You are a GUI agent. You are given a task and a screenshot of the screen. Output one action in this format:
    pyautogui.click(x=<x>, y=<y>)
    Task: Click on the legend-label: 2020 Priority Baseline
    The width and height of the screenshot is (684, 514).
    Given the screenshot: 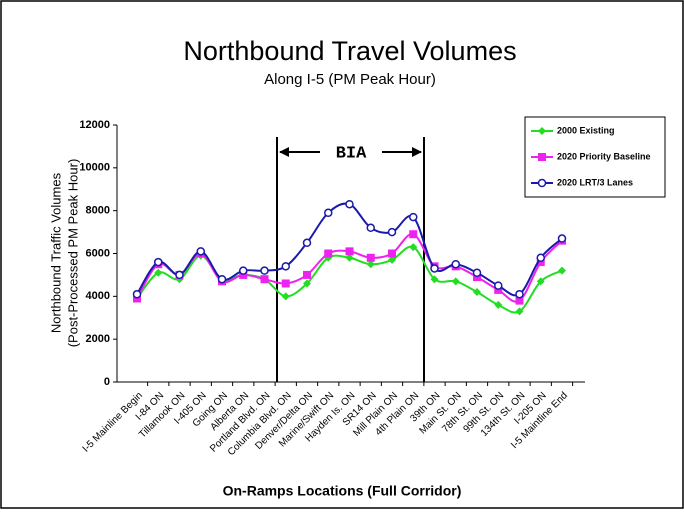 What is the action you would take?
    pyautogui.click(x=604, y=156)
    